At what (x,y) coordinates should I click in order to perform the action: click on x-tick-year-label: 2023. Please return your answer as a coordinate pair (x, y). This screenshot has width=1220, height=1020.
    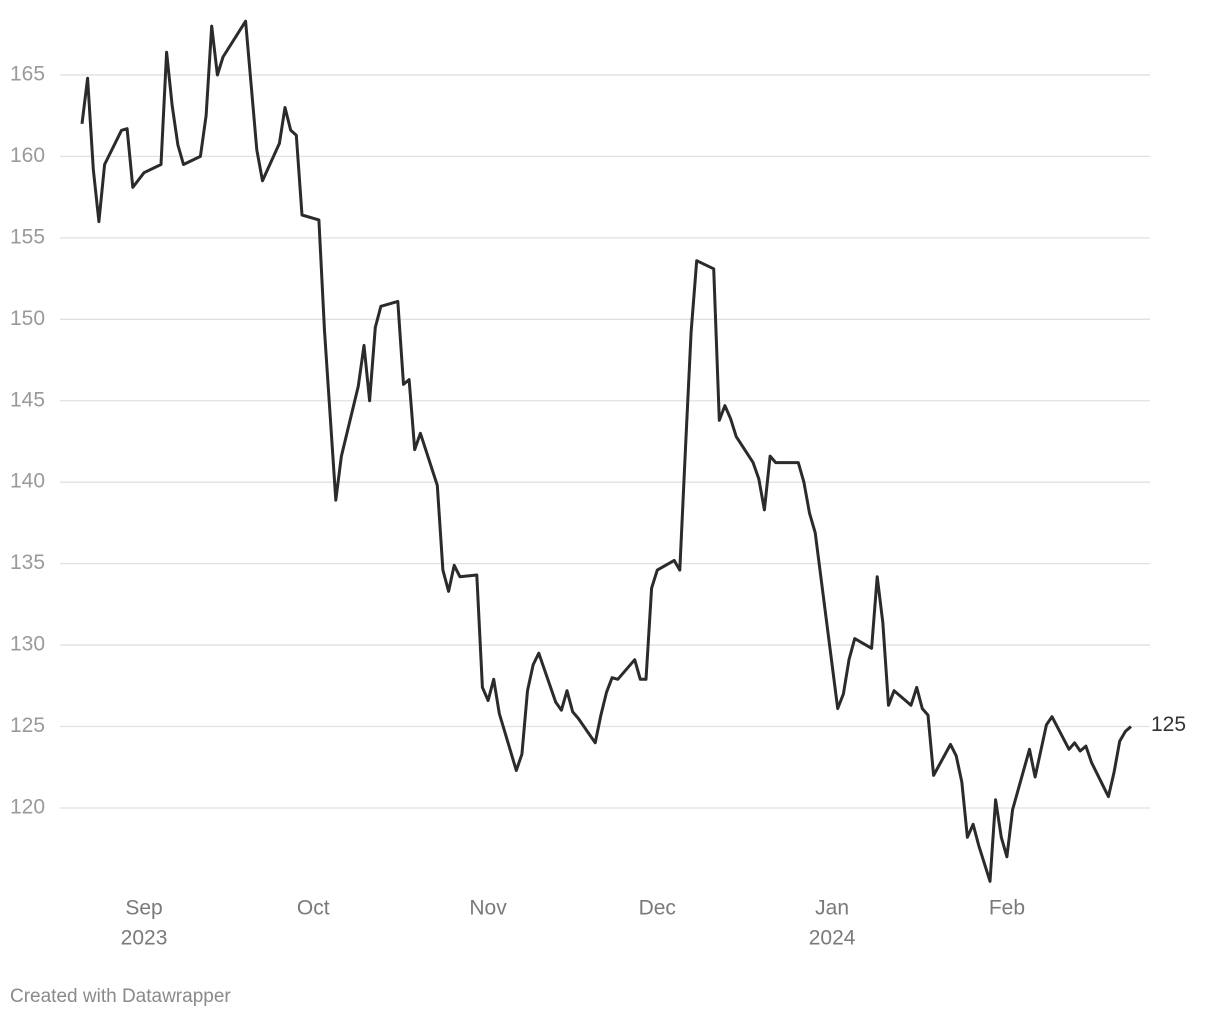
    Looking at the image, I should click on (144, 938).